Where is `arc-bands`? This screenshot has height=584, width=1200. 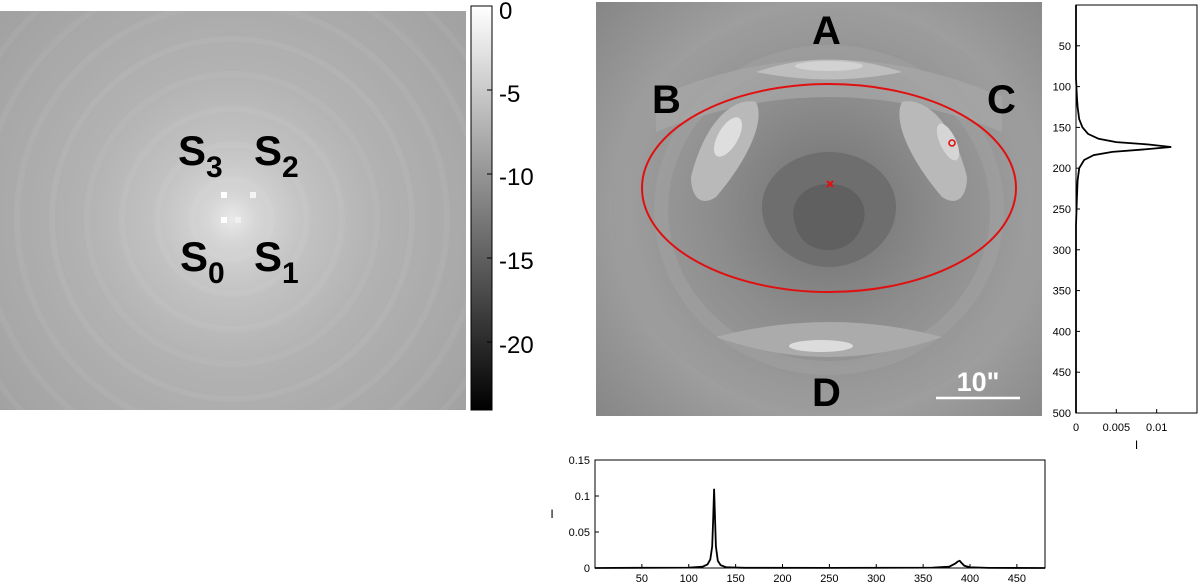 arc-bands is located at coordinates (829, 208).